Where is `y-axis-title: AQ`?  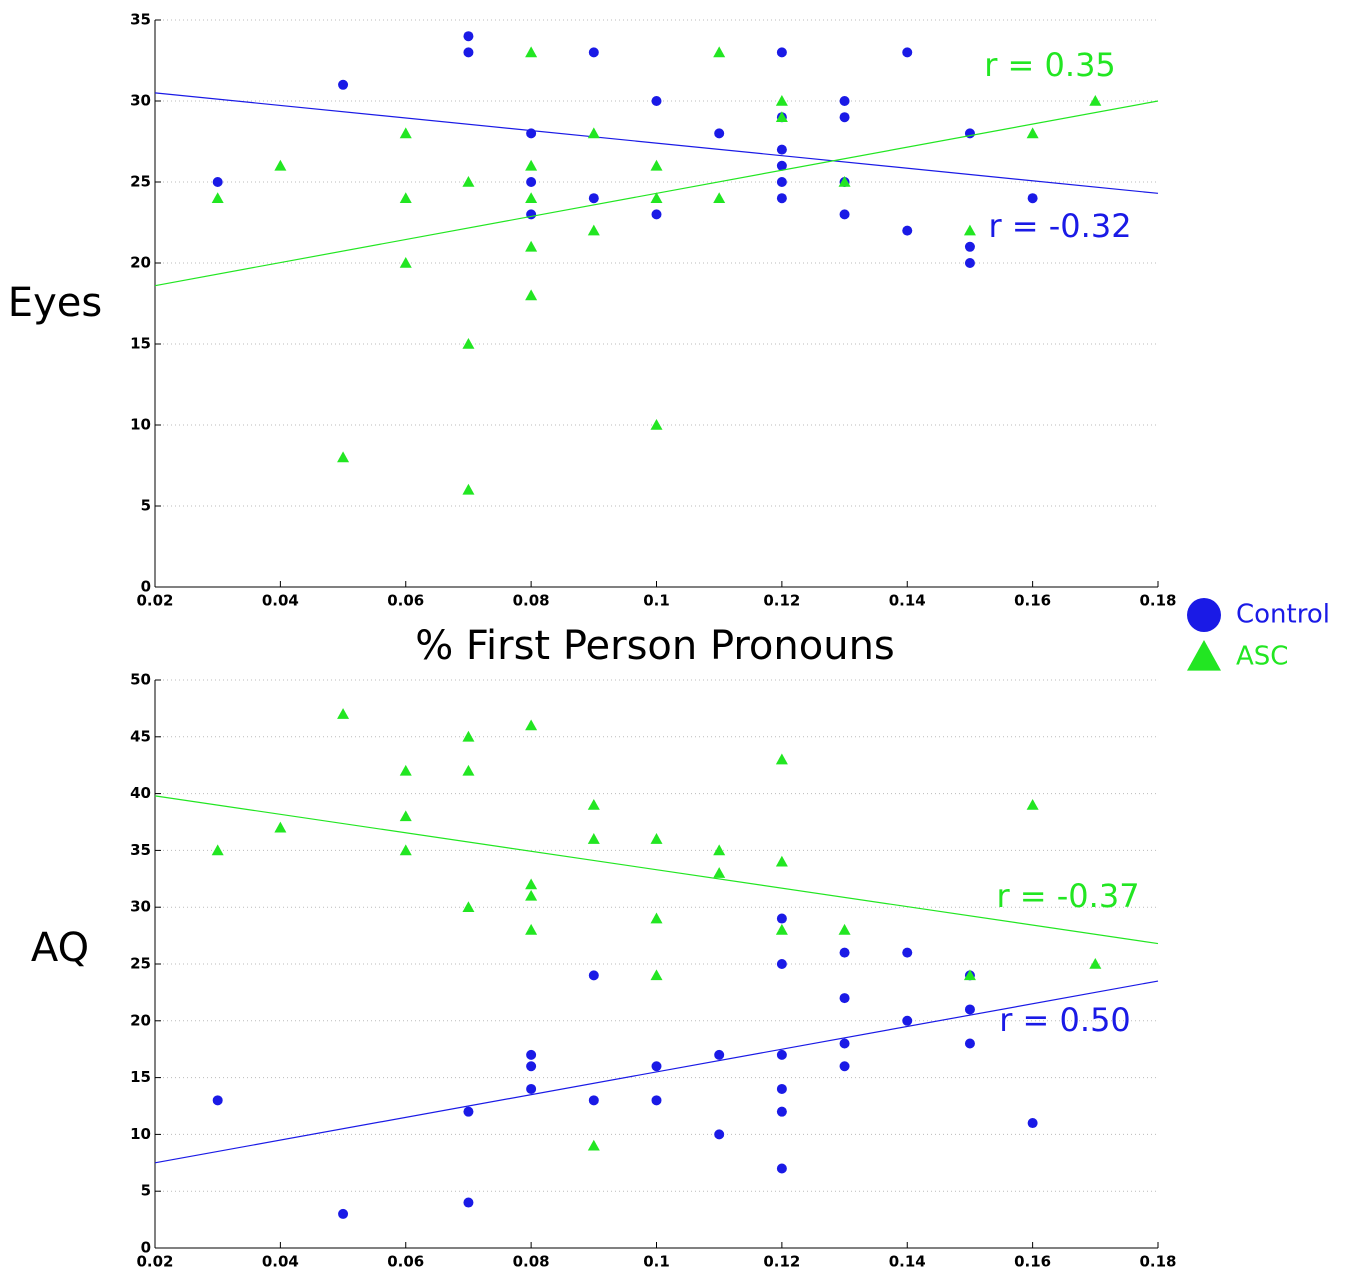 y-axis-title: AQ is located at coordinates (60, 948).